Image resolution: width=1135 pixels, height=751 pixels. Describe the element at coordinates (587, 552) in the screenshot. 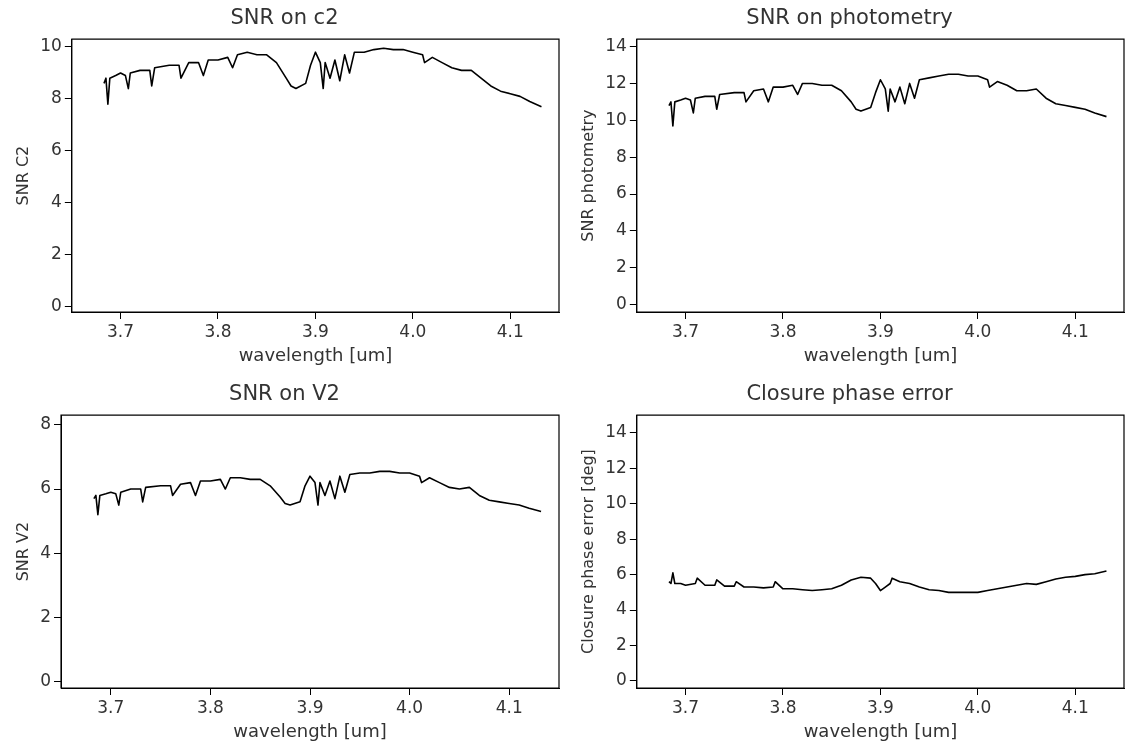

I see `y-axis-title: Closure phase error [deg]` at that location.